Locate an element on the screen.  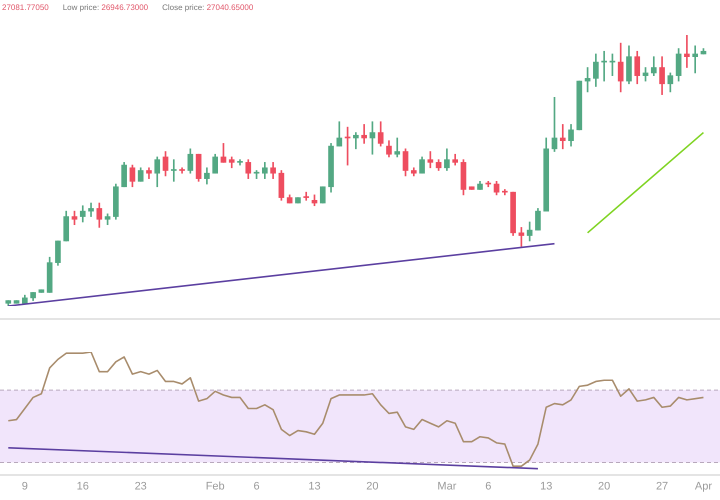
text: 27081.77050 is located at coordinates (25, 7).